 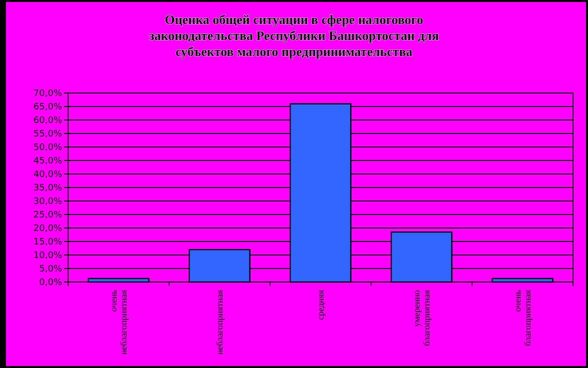 I want to click on x-tick-label: средняя, so click(x=321, y=305).